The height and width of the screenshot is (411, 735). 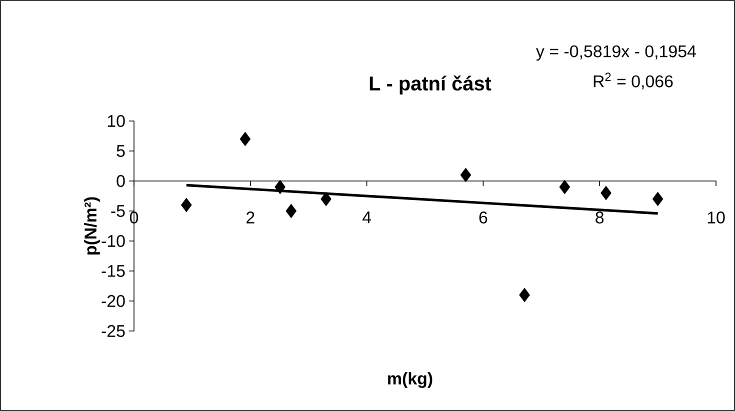 What do you see at coordinates (633, 81) in the screenshot?
I see `text: R$^{2}$ = 0,066` at bounding box center [633, 81].